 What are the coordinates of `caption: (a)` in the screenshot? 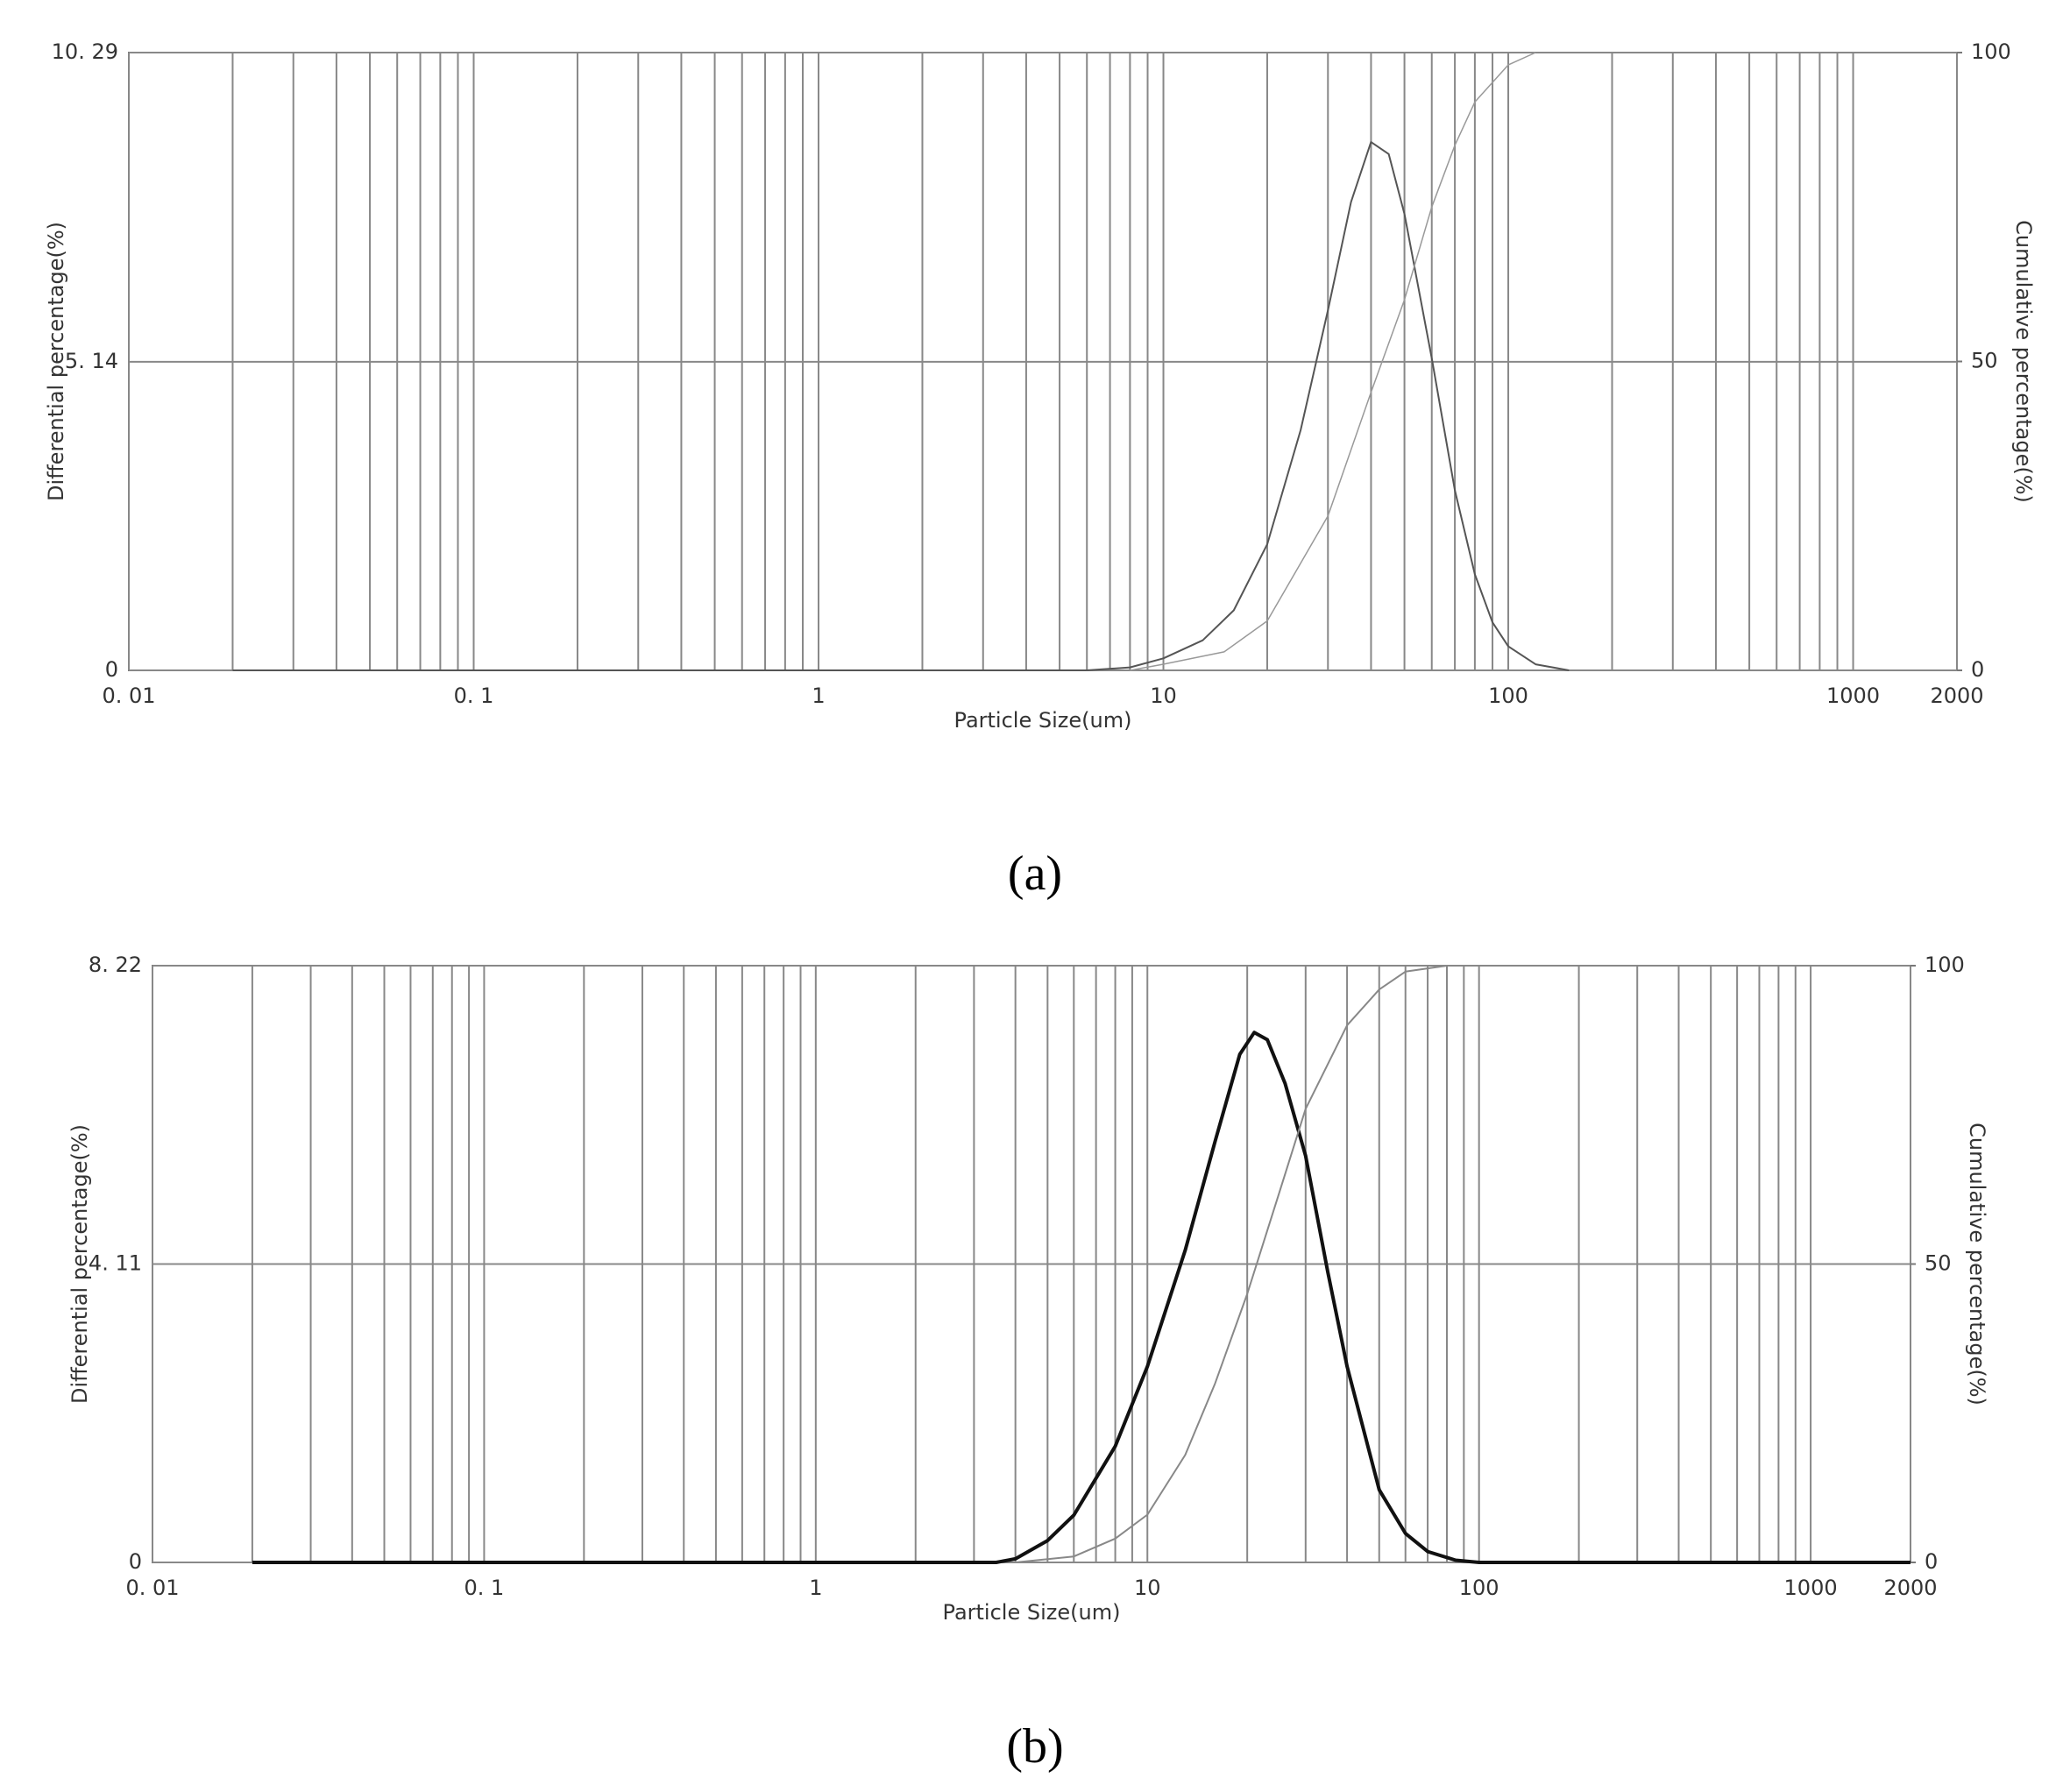 It's located at (1035, 874).